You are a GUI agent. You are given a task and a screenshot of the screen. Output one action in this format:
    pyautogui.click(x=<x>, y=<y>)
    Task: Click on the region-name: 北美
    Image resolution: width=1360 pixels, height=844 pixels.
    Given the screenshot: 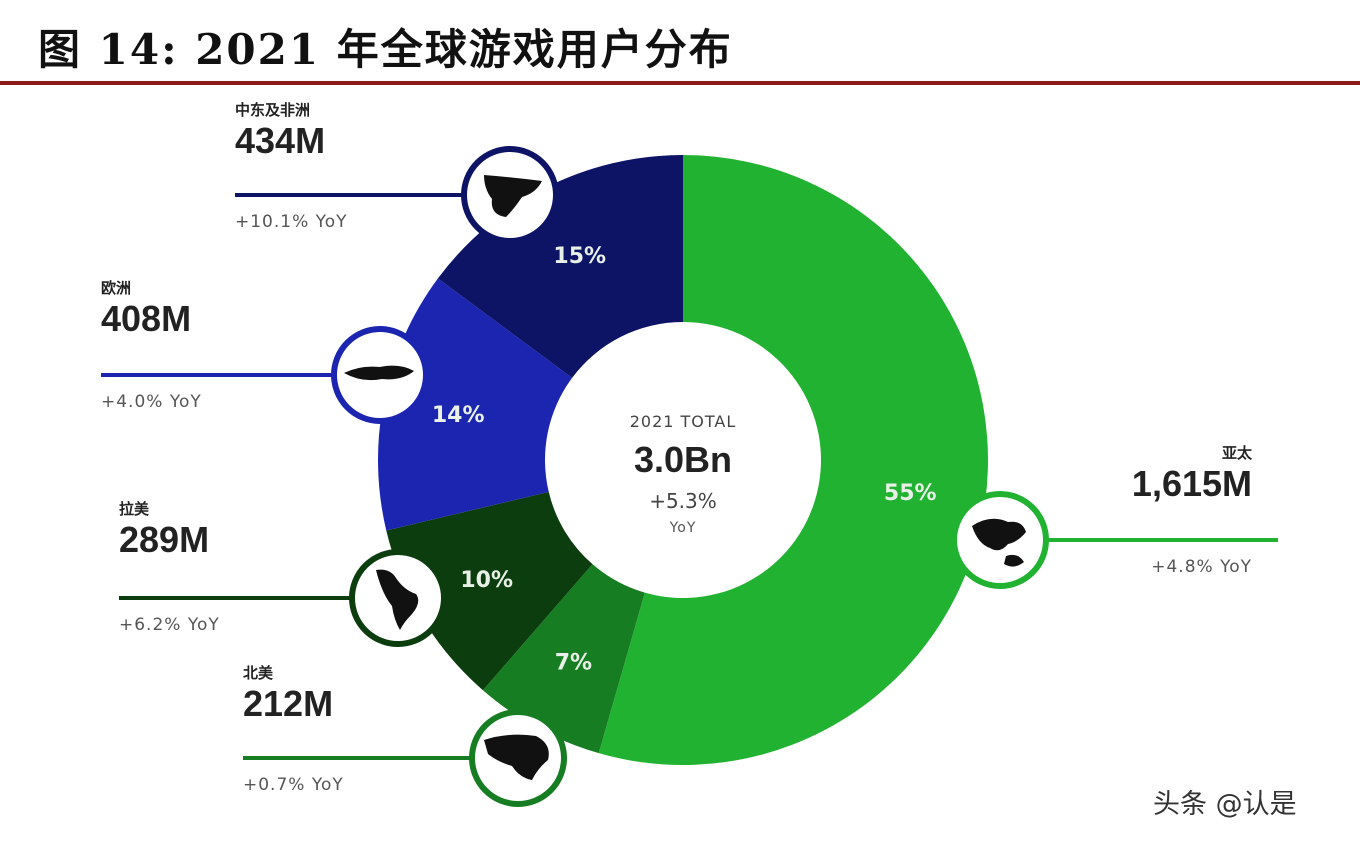 What is the action you would take?
    pyautogui.click(x=258, y=673)
    